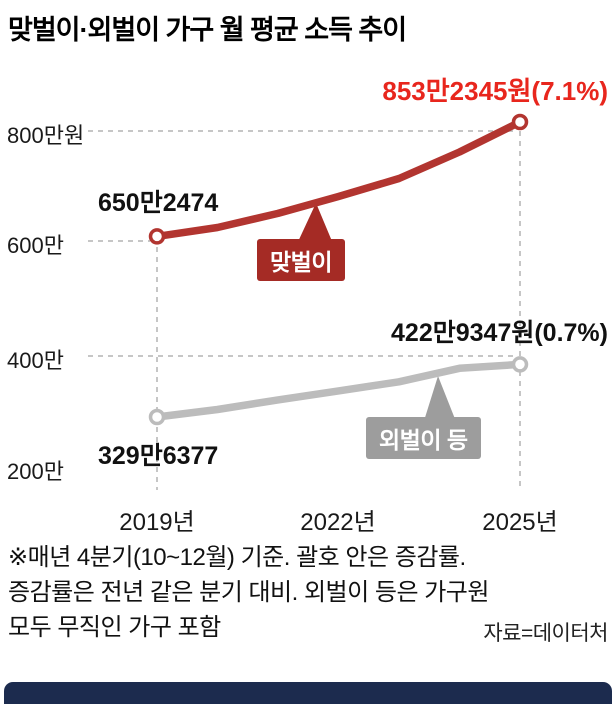 This screenshot has height=704, width=616. What do you see at coordinates (520, 122) in the screenshot?
I see `series-endpoint-0-end` at bounding box center [520, 122].